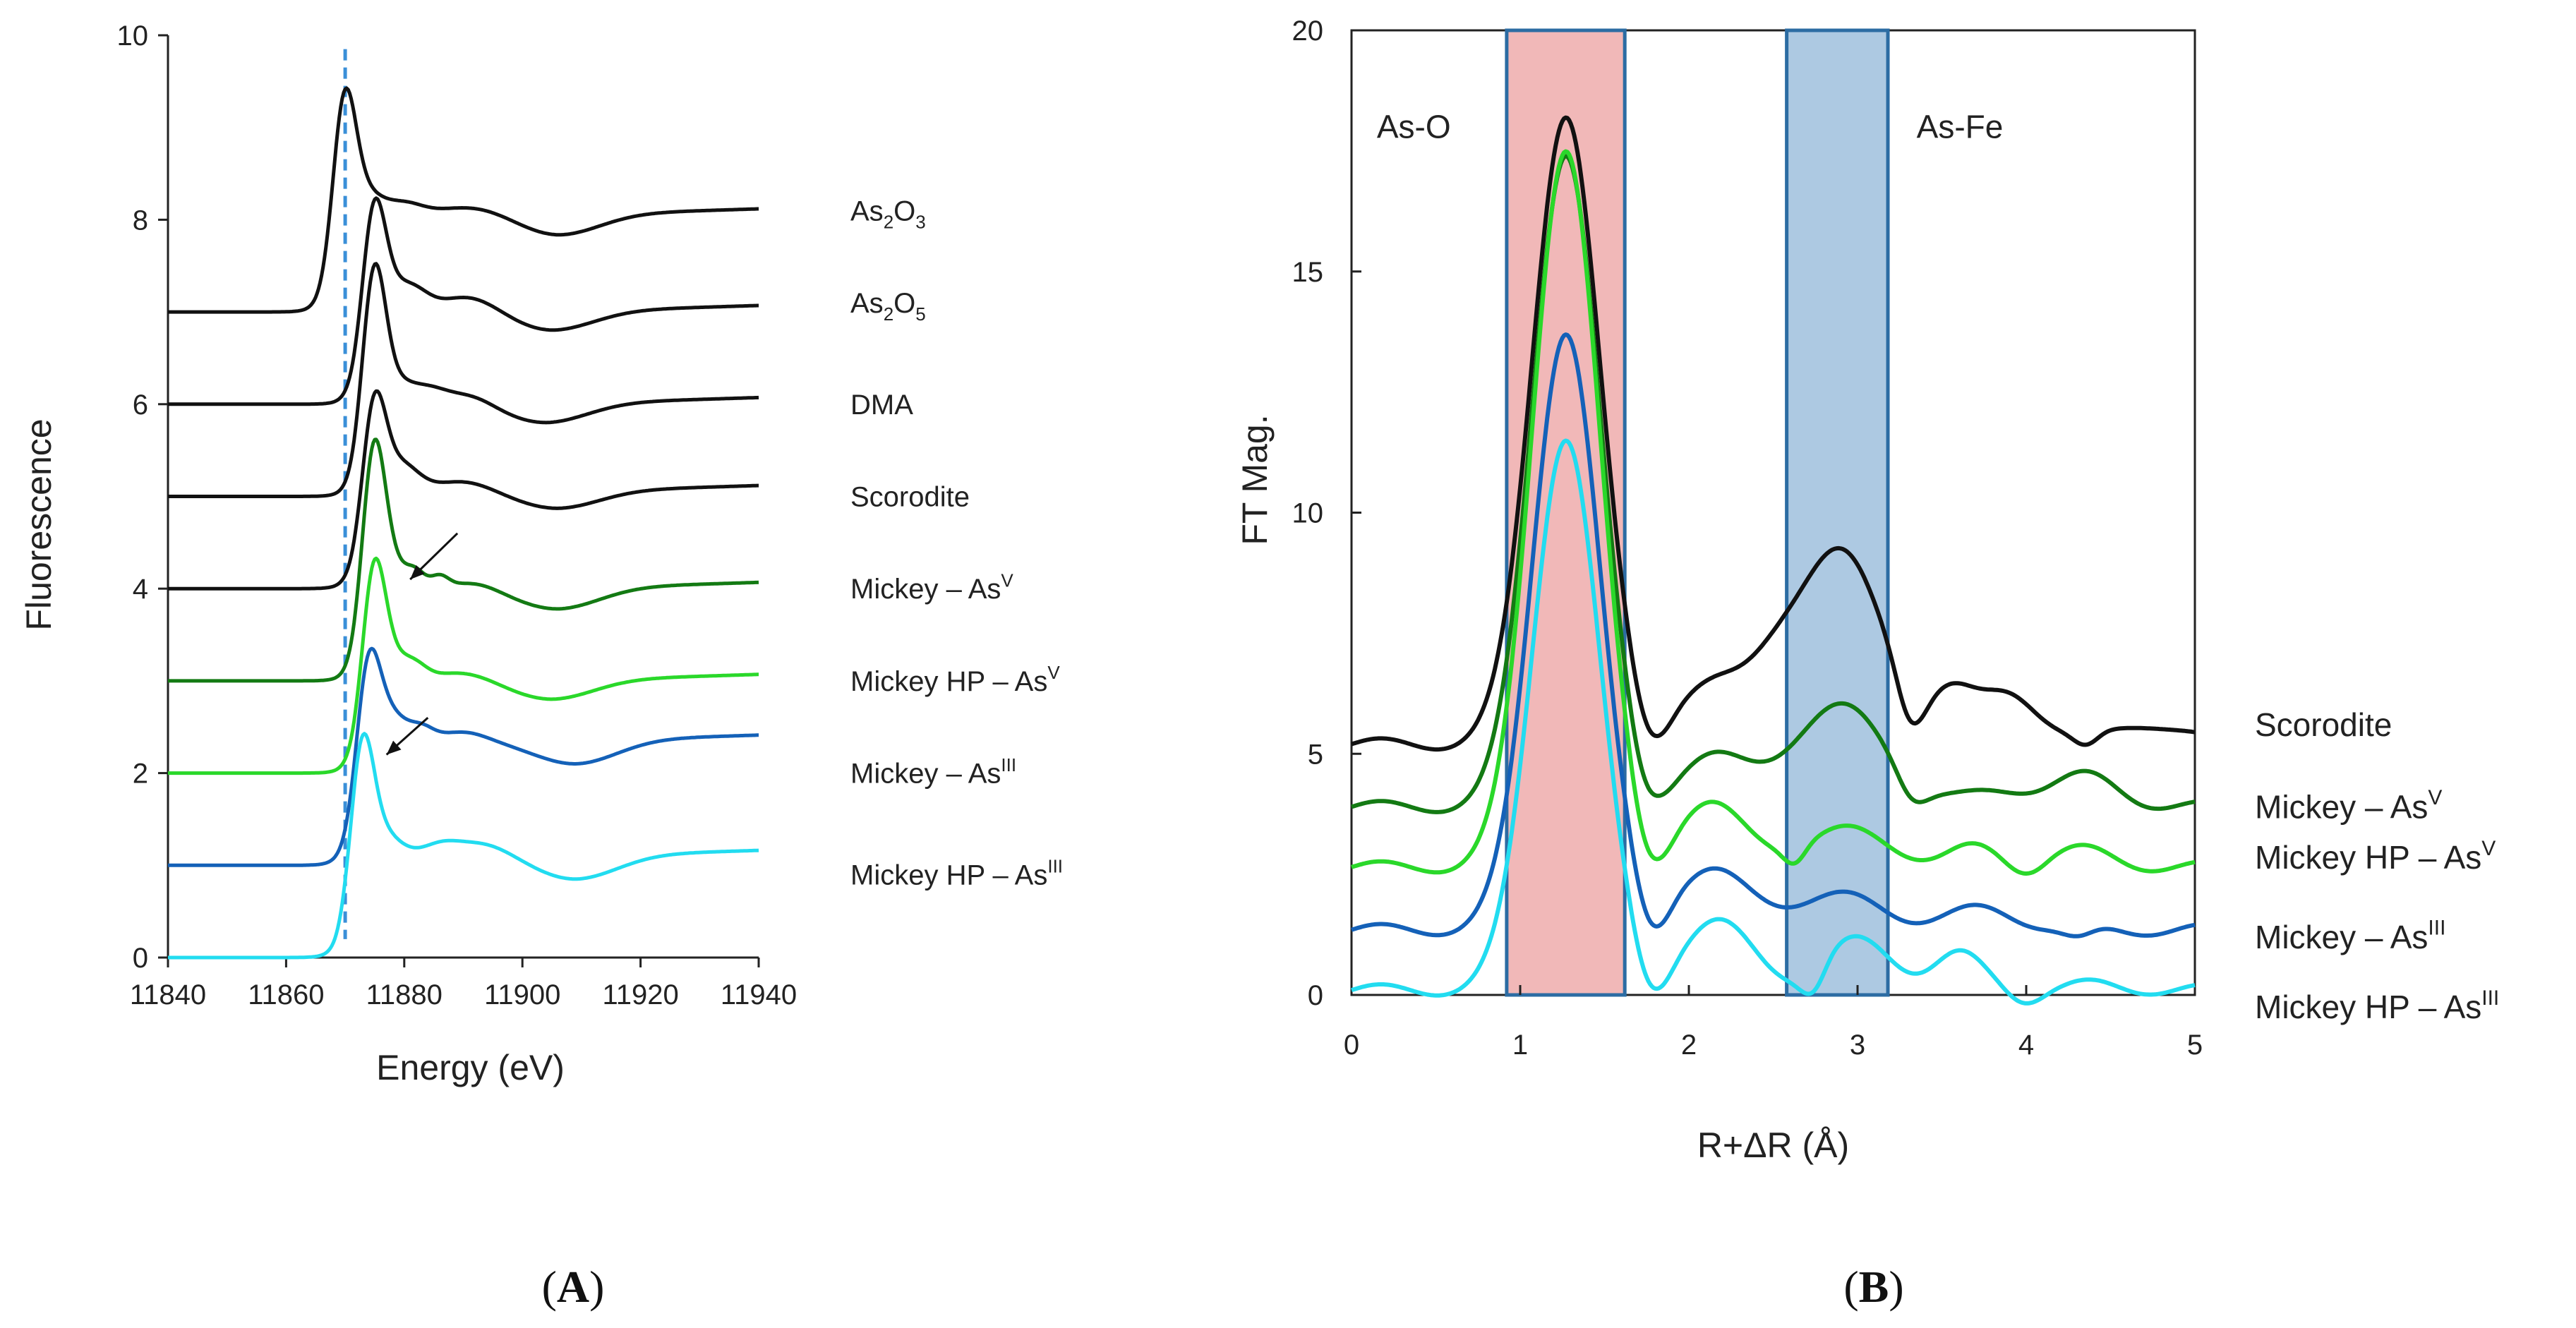  What do you see at coordinates (140, 774) in the screenshot?
I see `y-tick-label: 2` at bounding box center [140, 774].